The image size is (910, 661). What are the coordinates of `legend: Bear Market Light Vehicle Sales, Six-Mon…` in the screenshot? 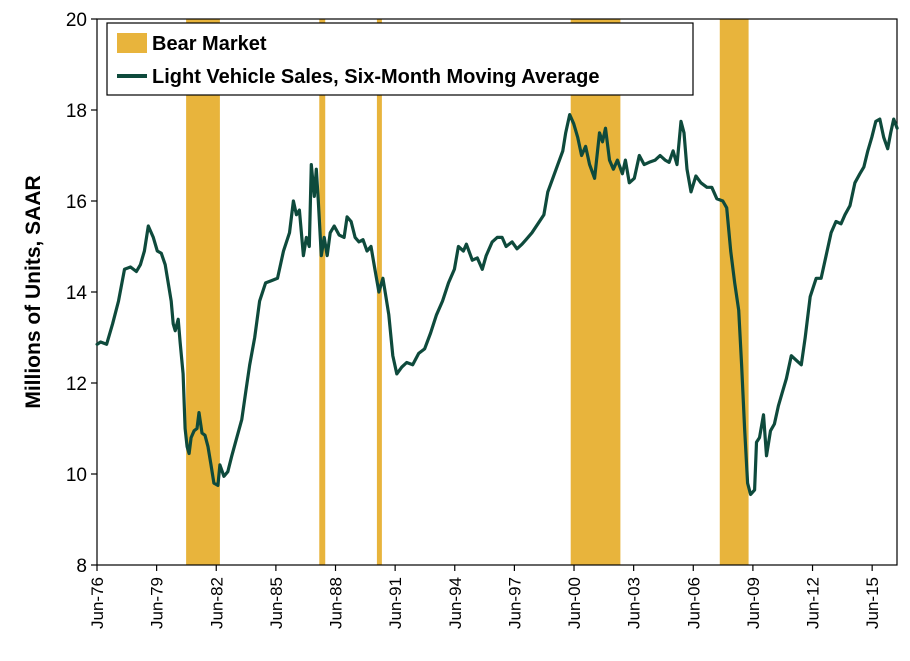 It's located at (400, 59).